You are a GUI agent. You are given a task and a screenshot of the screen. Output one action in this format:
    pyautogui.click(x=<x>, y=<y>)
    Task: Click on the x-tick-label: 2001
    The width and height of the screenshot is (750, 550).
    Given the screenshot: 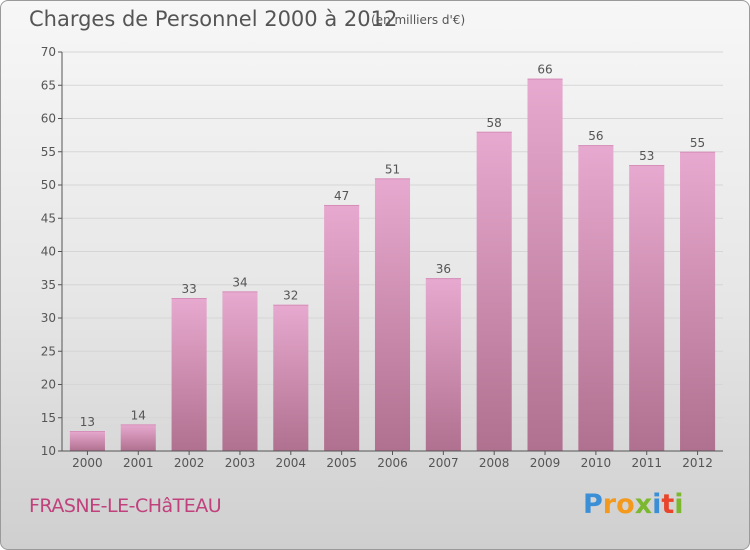 What is the action you would take?
    pyautogui.click(x=138, y=463)
    